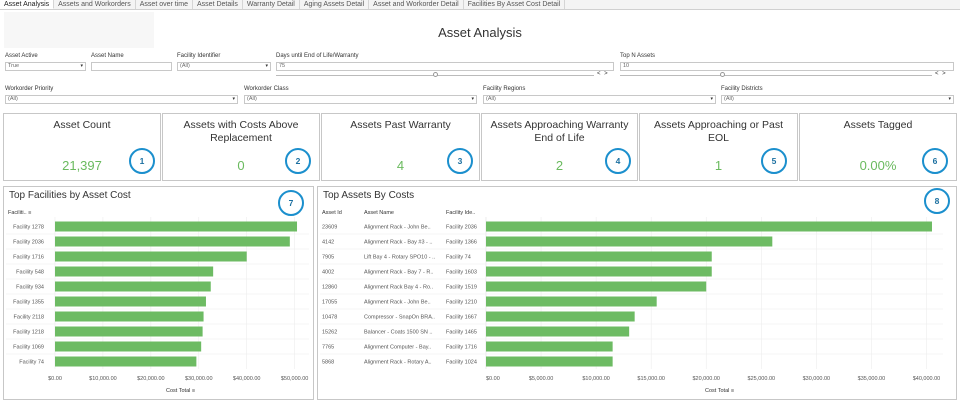 The image size is (960, 404). Describe the element at coordinates (70, 195) in the screenshot. I see `panel-title: Top Facilities by Asset Cost` at that location.